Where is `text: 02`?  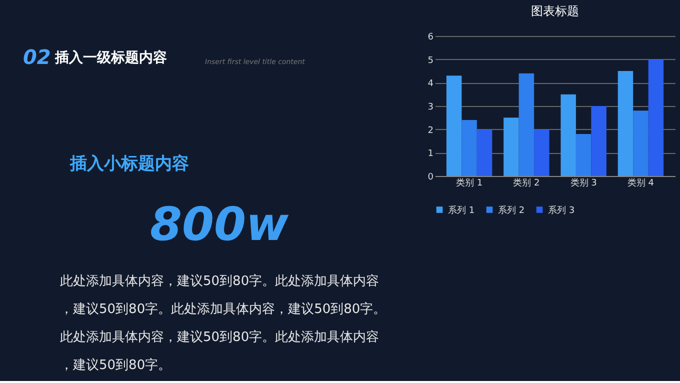 text: 02 is located at coordinates (37, 57).